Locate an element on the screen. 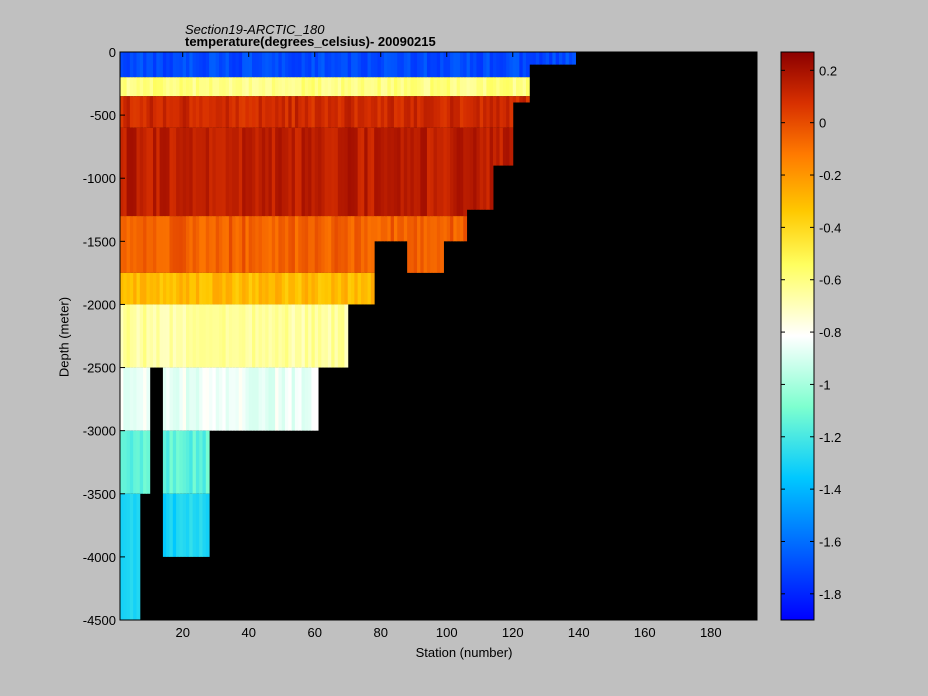 Image resolution: width=928 pixels, height=696 pixels. colorbar-tick-label: 0.2 is located at coordinates (828, 70).